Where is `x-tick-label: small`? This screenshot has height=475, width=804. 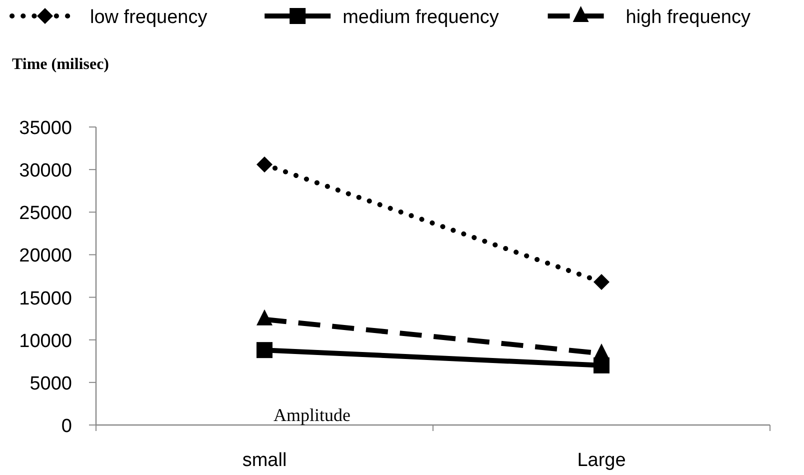 x-tick-label: small is located at coordinates (264, 460).